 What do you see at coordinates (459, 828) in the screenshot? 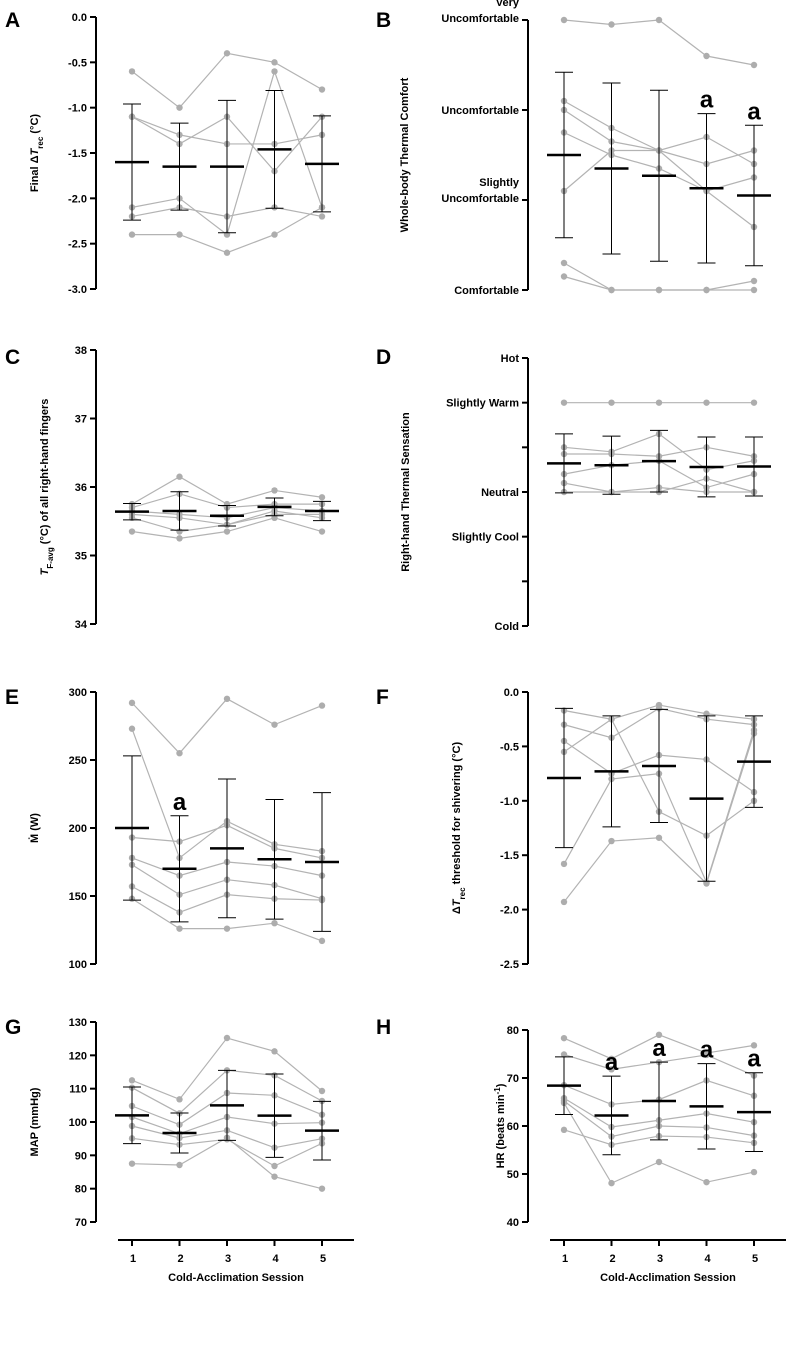
I see `y-axis-label: ΔTrec threshold for shivering (°C)` at bounding box center [459, 828].